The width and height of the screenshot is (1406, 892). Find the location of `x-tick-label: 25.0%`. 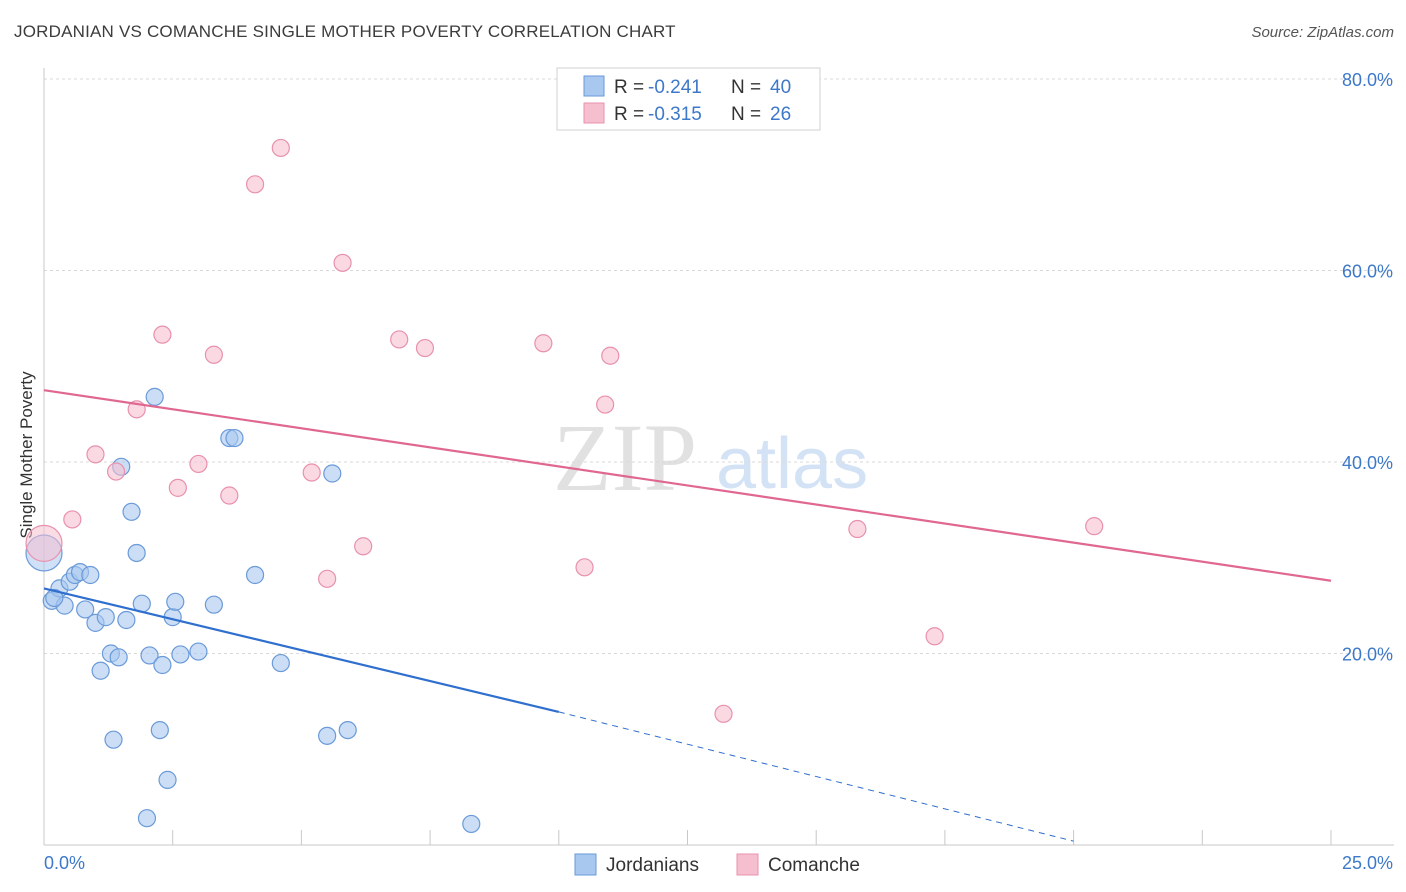

x-tick-label: 25.0% is located at coordinates (1367, 863).